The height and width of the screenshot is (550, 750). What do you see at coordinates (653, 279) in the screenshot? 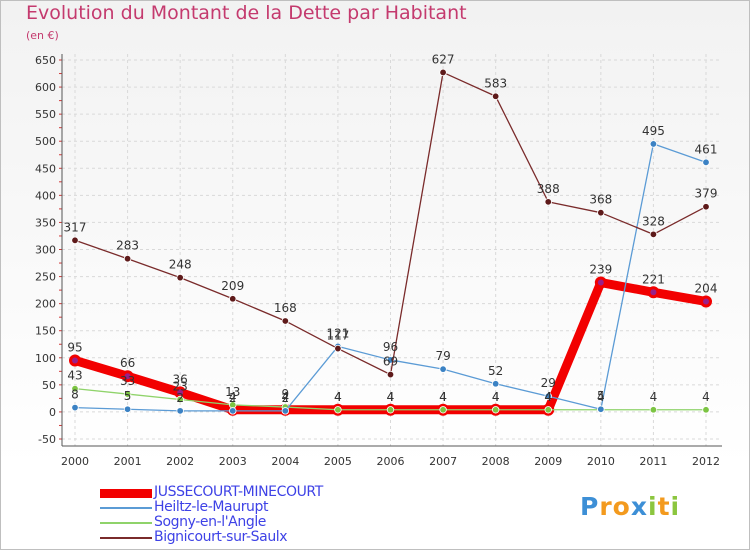
I see `data-label: 221` at bounding box center [653, 279].